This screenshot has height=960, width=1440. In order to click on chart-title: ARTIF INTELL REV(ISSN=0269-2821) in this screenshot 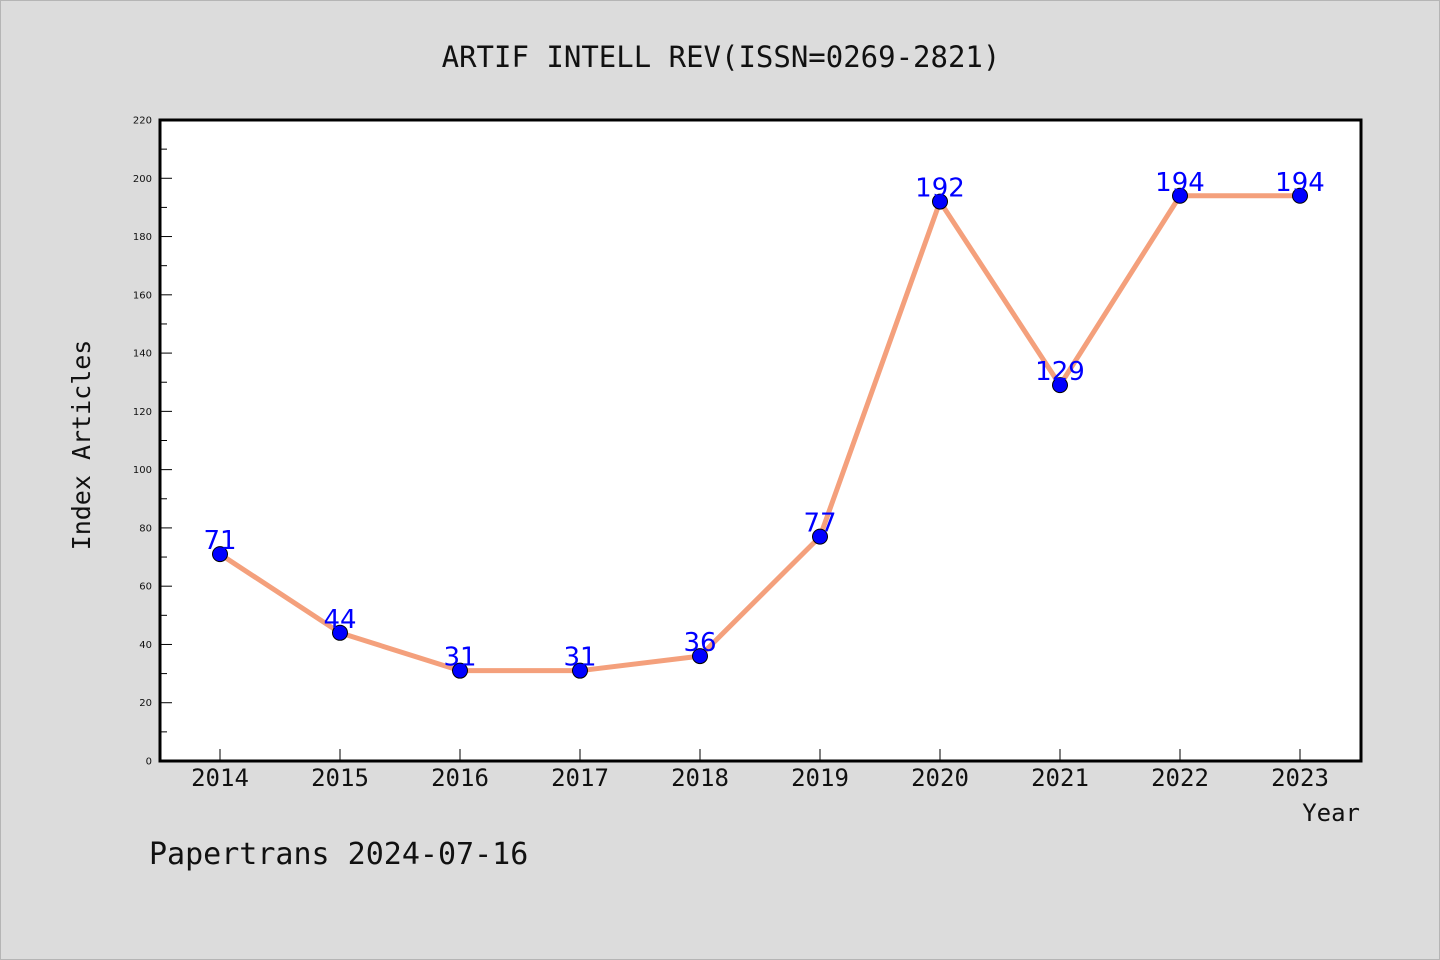, I will do `click(721, 57)`.